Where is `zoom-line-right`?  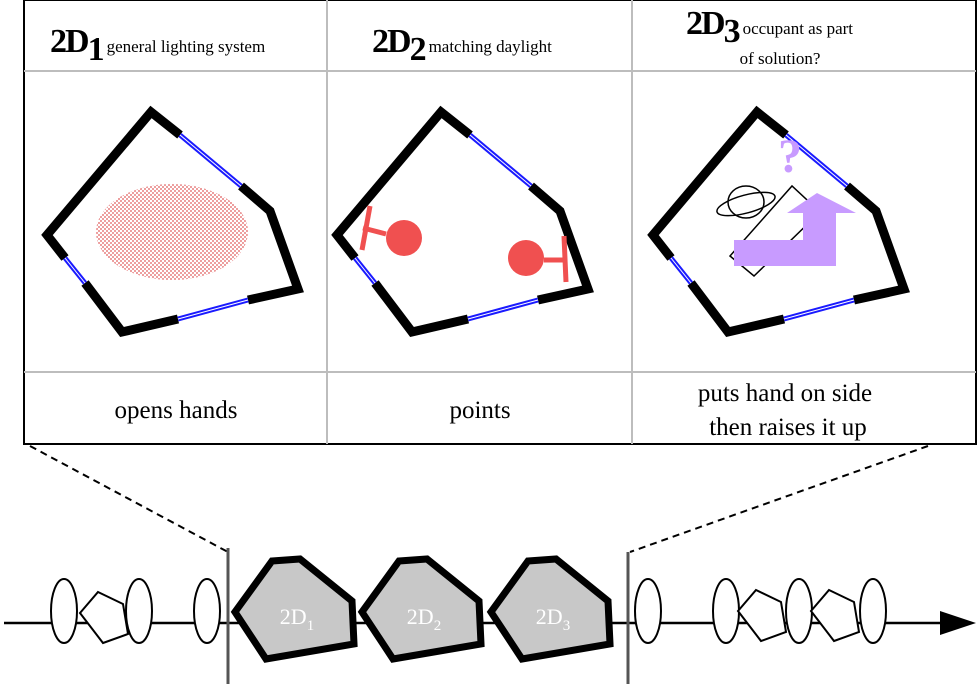
zoom-line-right is located at coordinates (779, 499).